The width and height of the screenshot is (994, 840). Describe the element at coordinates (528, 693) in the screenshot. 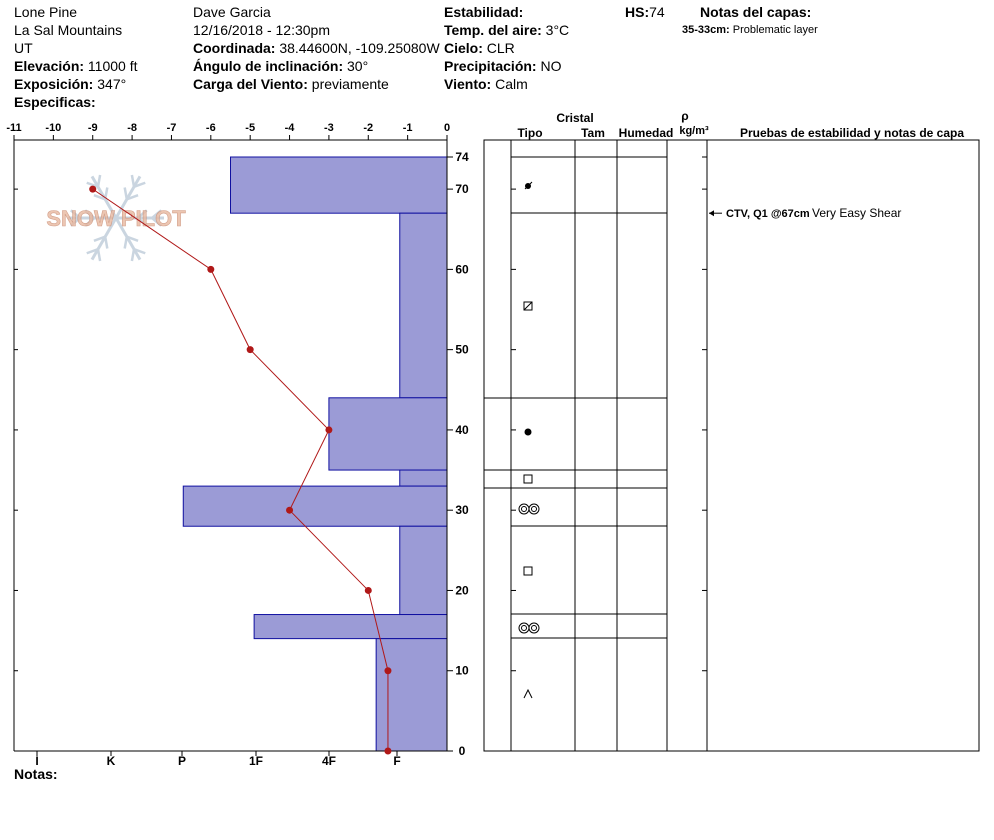

I see `depth-hoar-grain-icon` at that location.